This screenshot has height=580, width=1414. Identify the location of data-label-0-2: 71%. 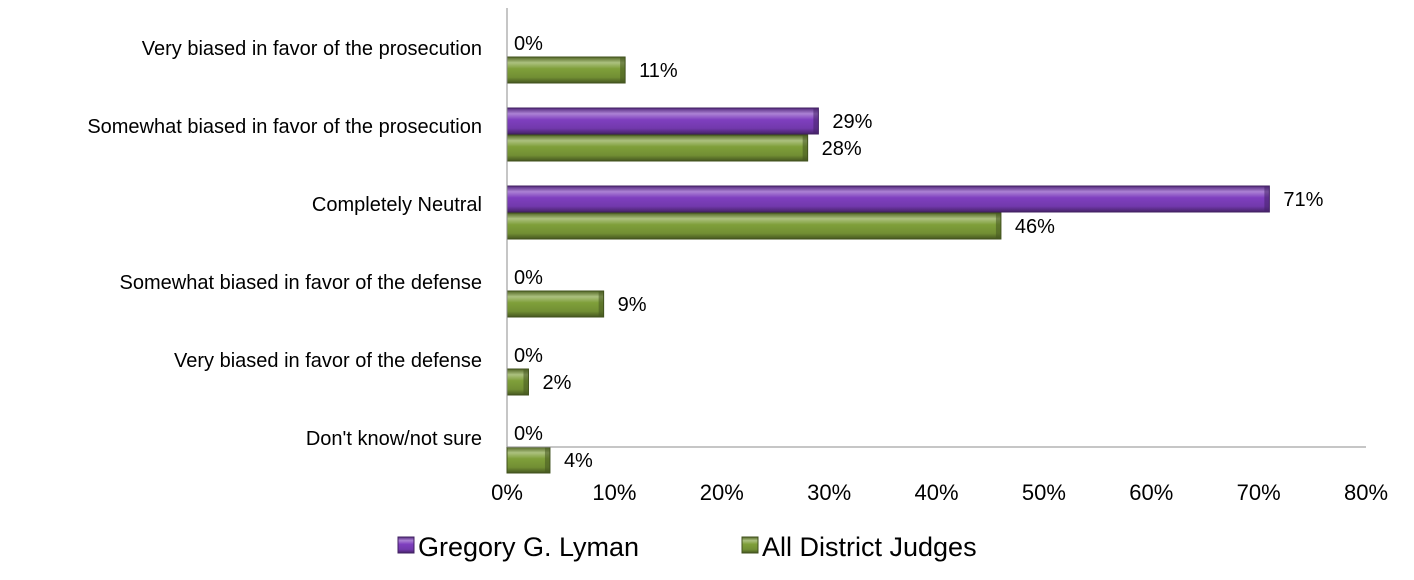
(1303, 200).